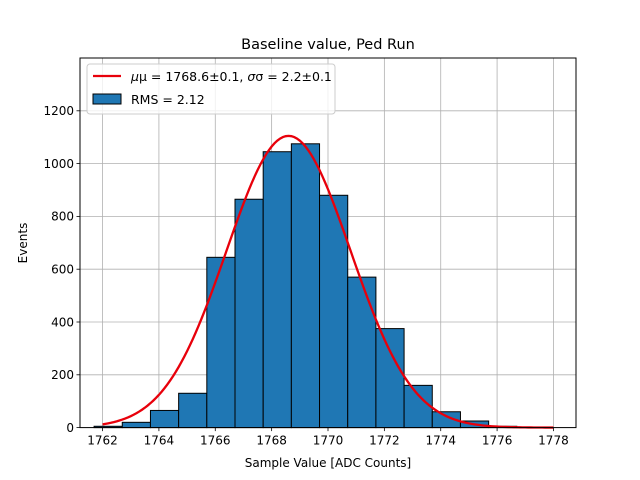 The width and height of the screenshot is (640, 480). What do you see at coordinates (168, 99) in the screenshot?
I see `legend-histogram-label: RMS = 2.12` at bounding box center [168, 99].